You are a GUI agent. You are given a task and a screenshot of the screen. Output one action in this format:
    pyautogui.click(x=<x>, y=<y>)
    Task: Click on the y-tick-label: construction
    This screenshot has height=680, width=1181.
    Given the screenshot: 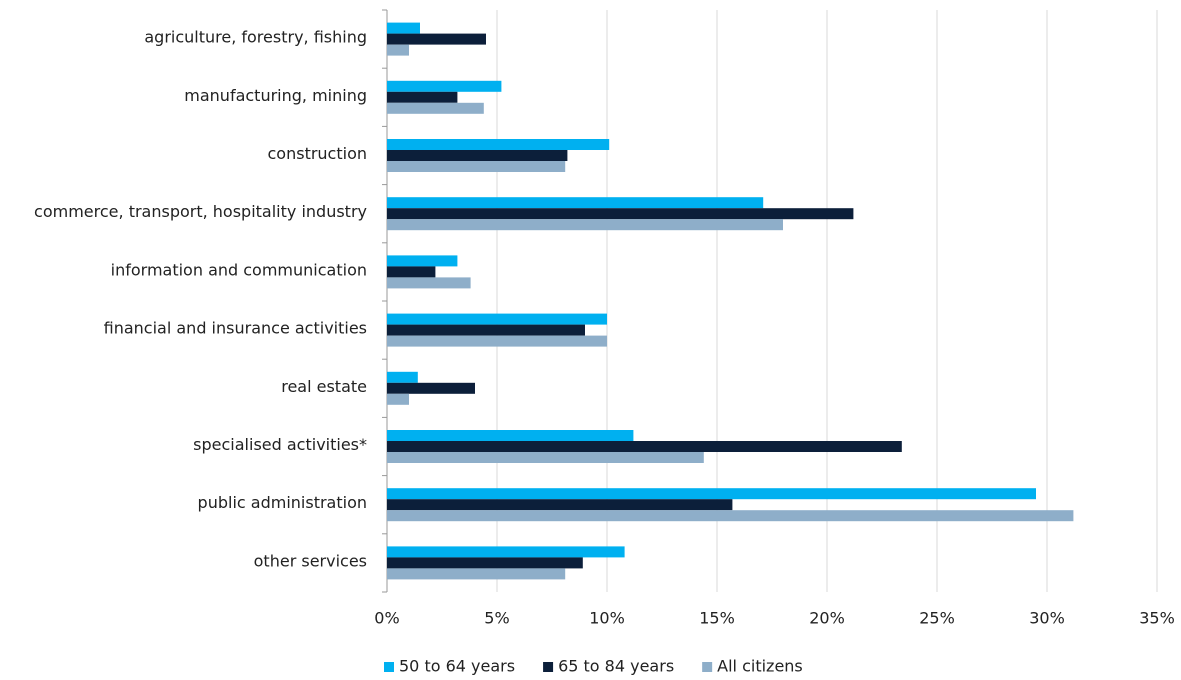 What is the action you would take?
    pyautogui.click(x=318, y=153)
    